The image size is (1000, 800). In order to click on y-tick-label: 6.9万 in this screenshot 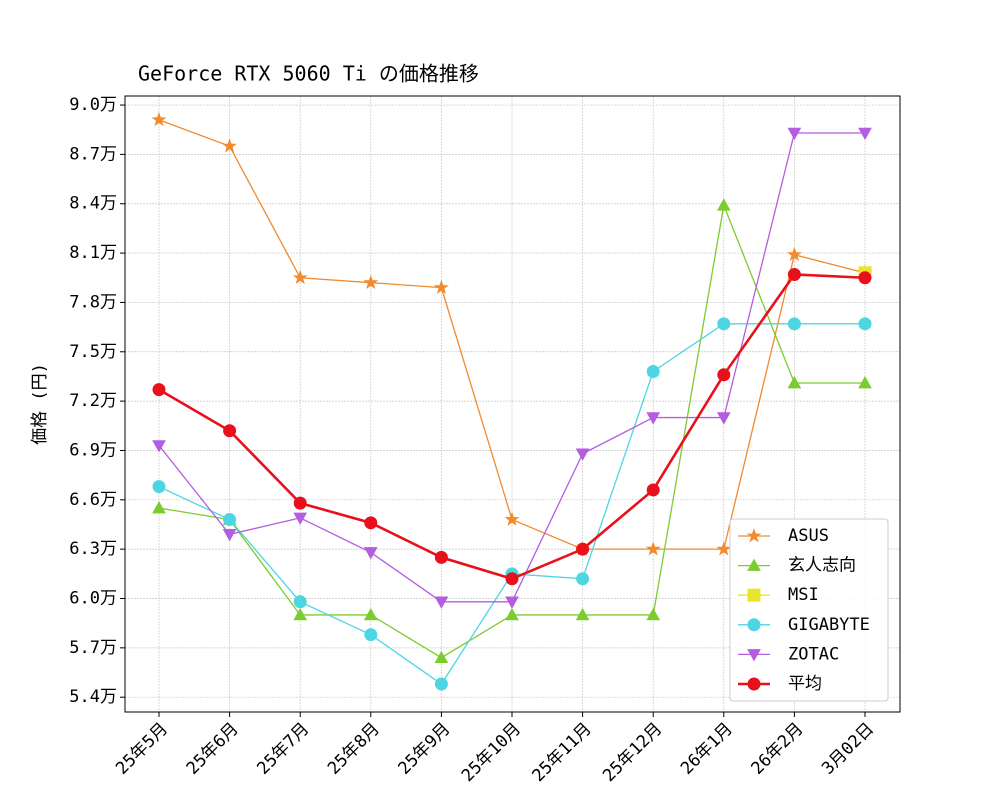, I will do `click(93, 450)`.